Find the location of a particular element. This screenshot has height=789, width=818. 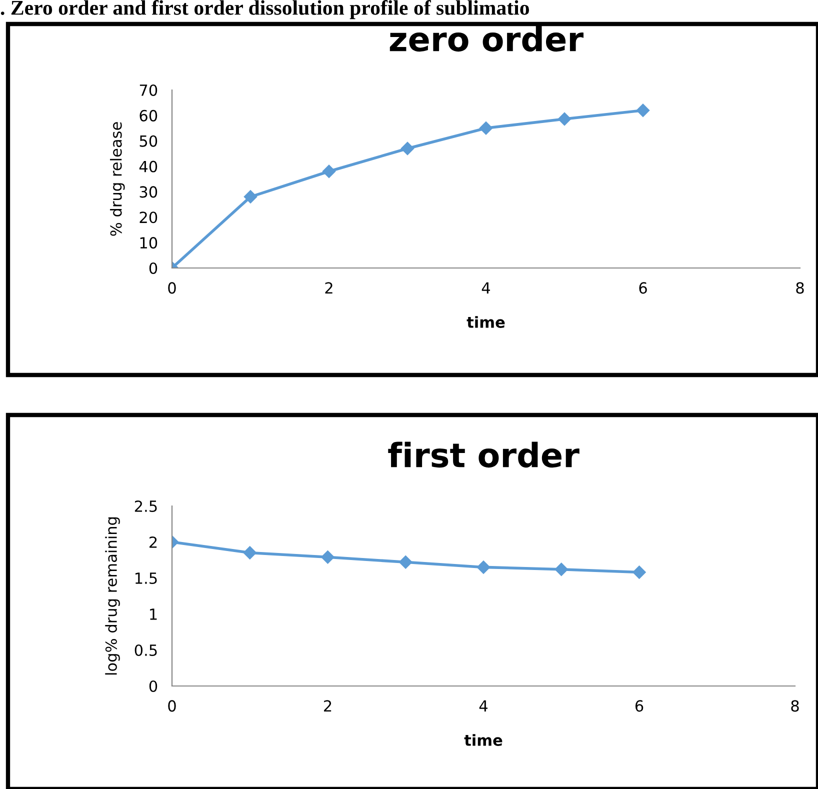

y-tick-label: 1 is located at coordinates (153, 614).